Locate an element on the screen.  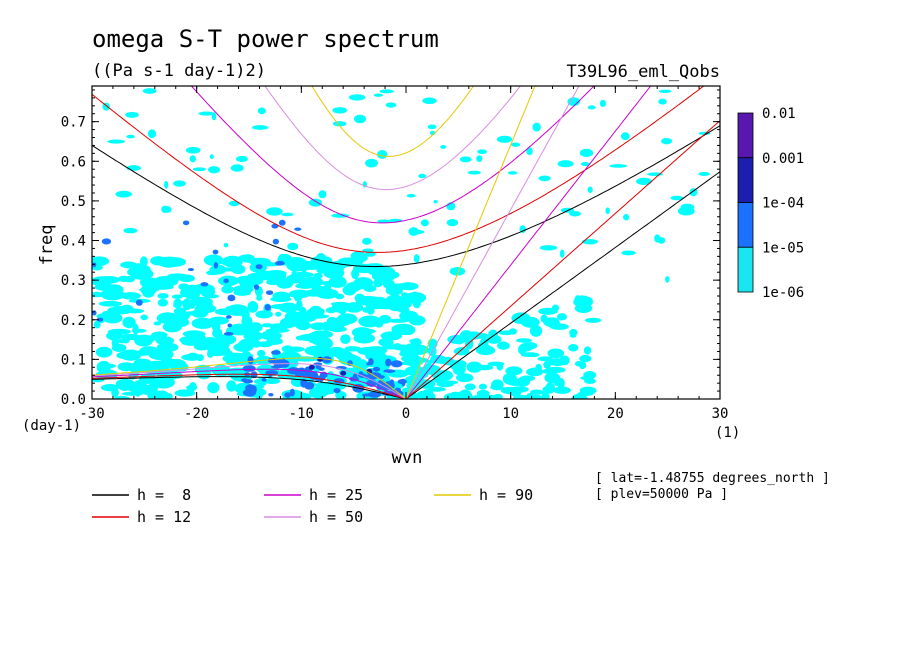
colorbar: 0.01 0.001 1e-04 1e-05 1e-06 is located at coordinates (770, 203).